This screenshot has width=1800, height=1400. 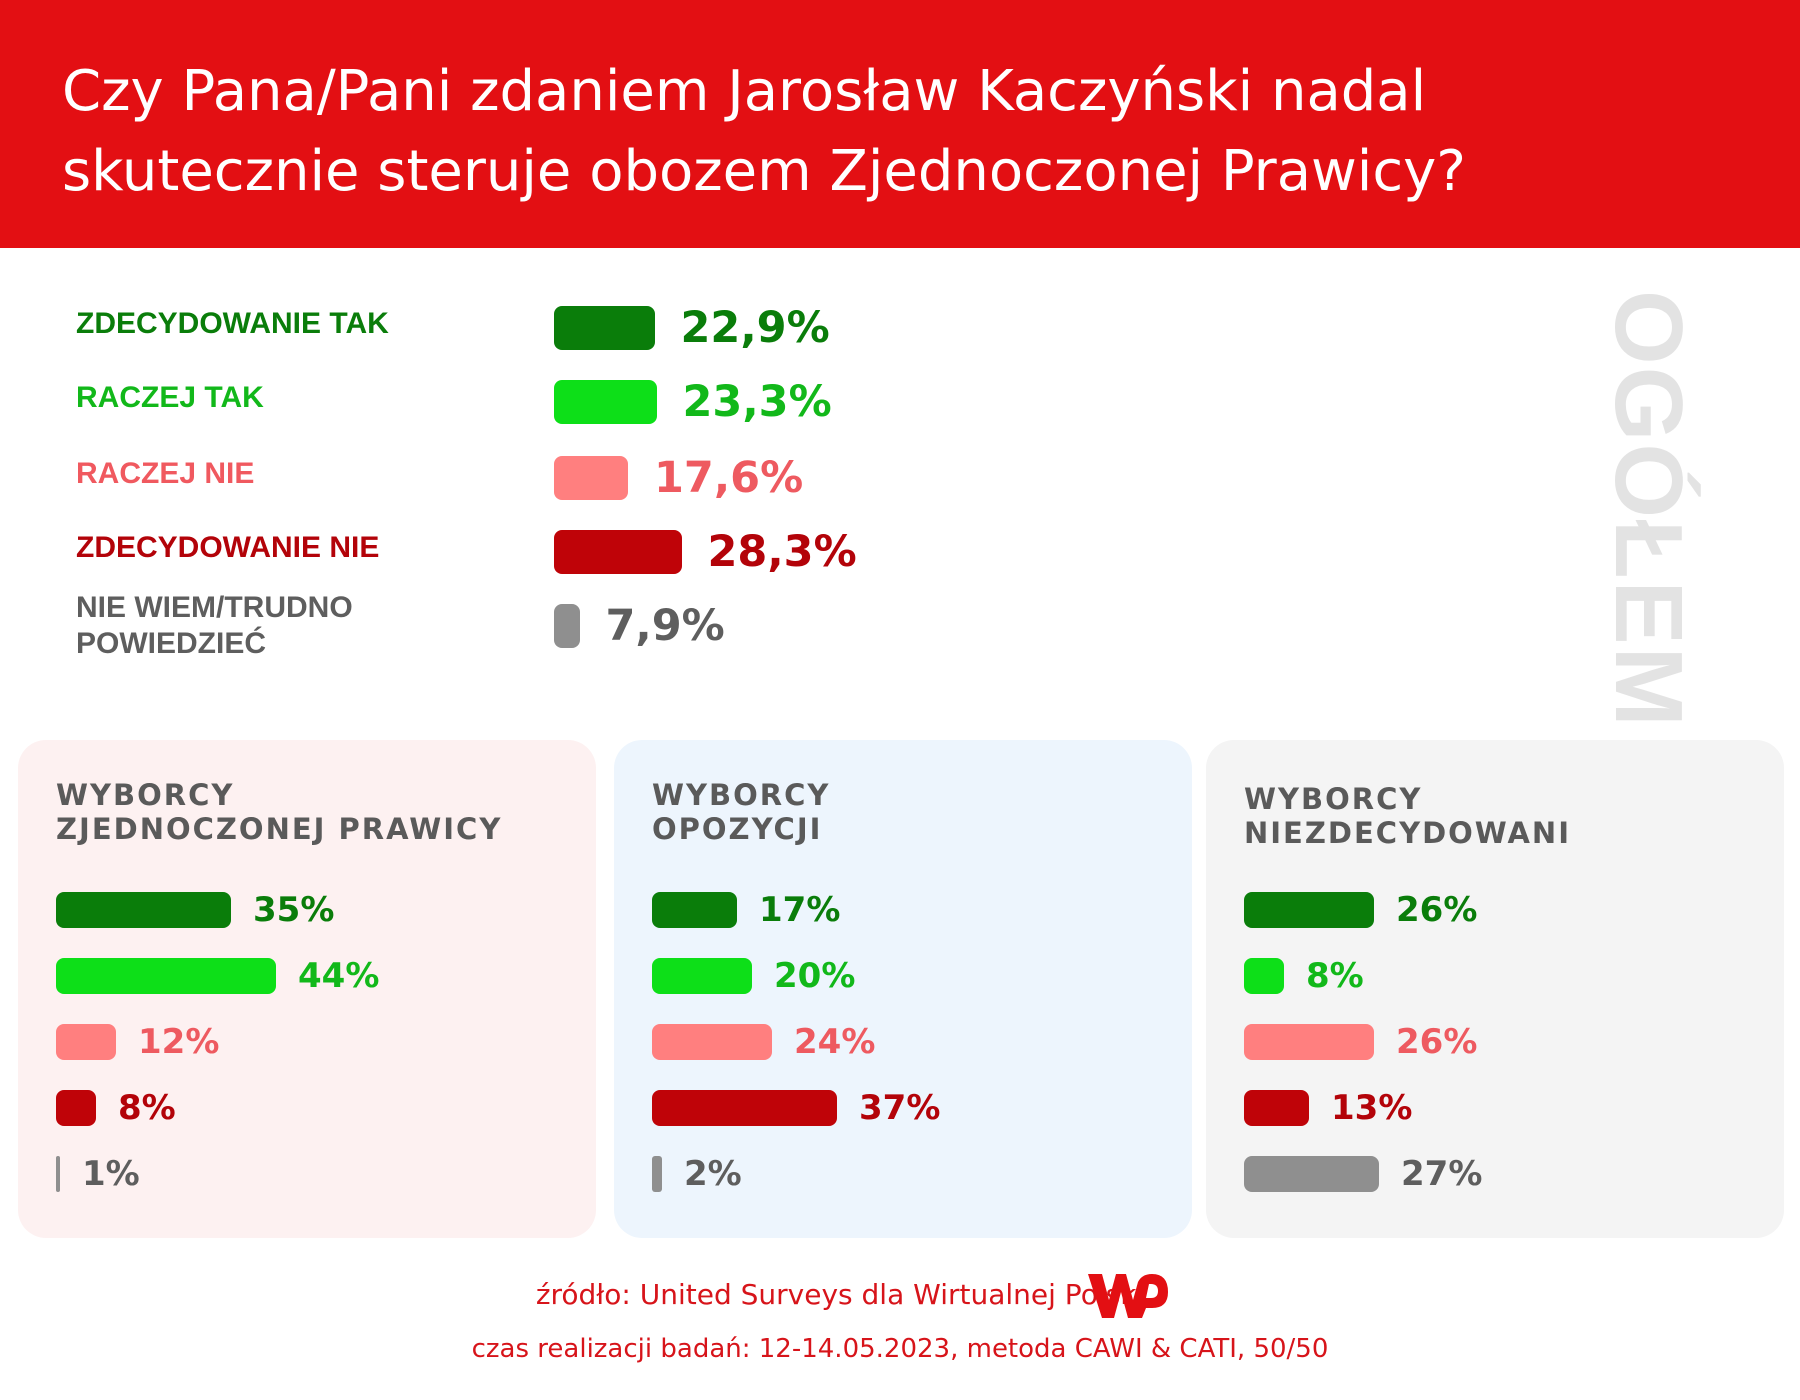 I want to click on overall-value-raczej-nie: 17,6%, so click(x=729, y=478).